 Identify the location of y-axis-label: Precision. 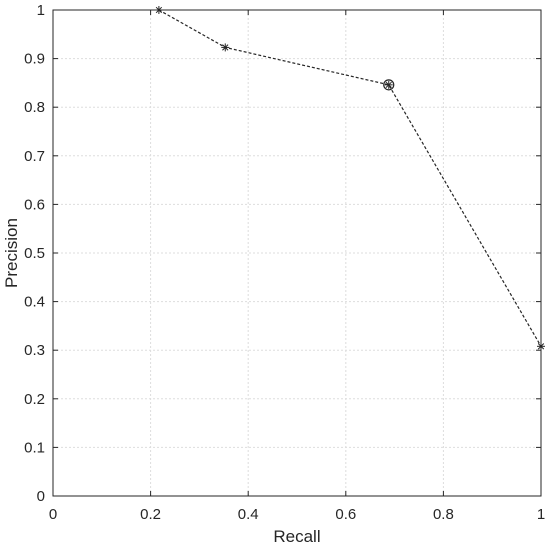
(11, 253).